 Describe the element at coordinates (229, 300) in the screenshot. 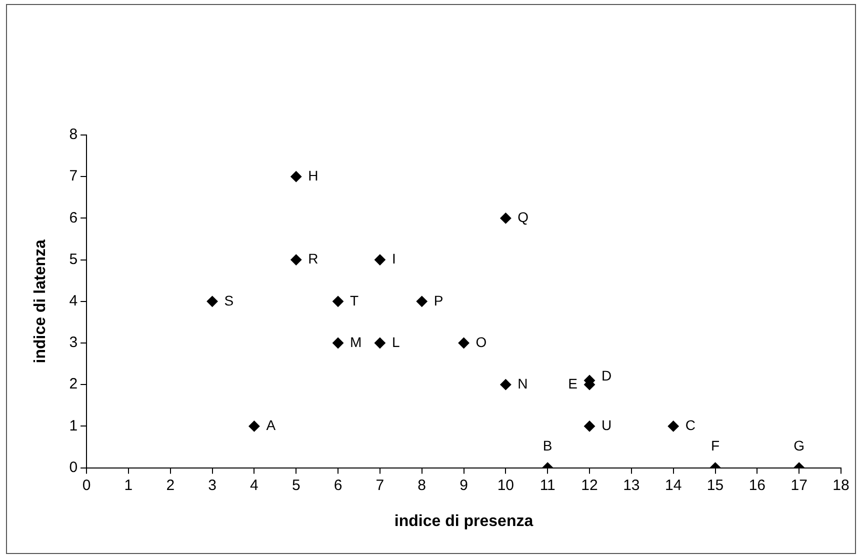

I see `annotation: S` at that location.